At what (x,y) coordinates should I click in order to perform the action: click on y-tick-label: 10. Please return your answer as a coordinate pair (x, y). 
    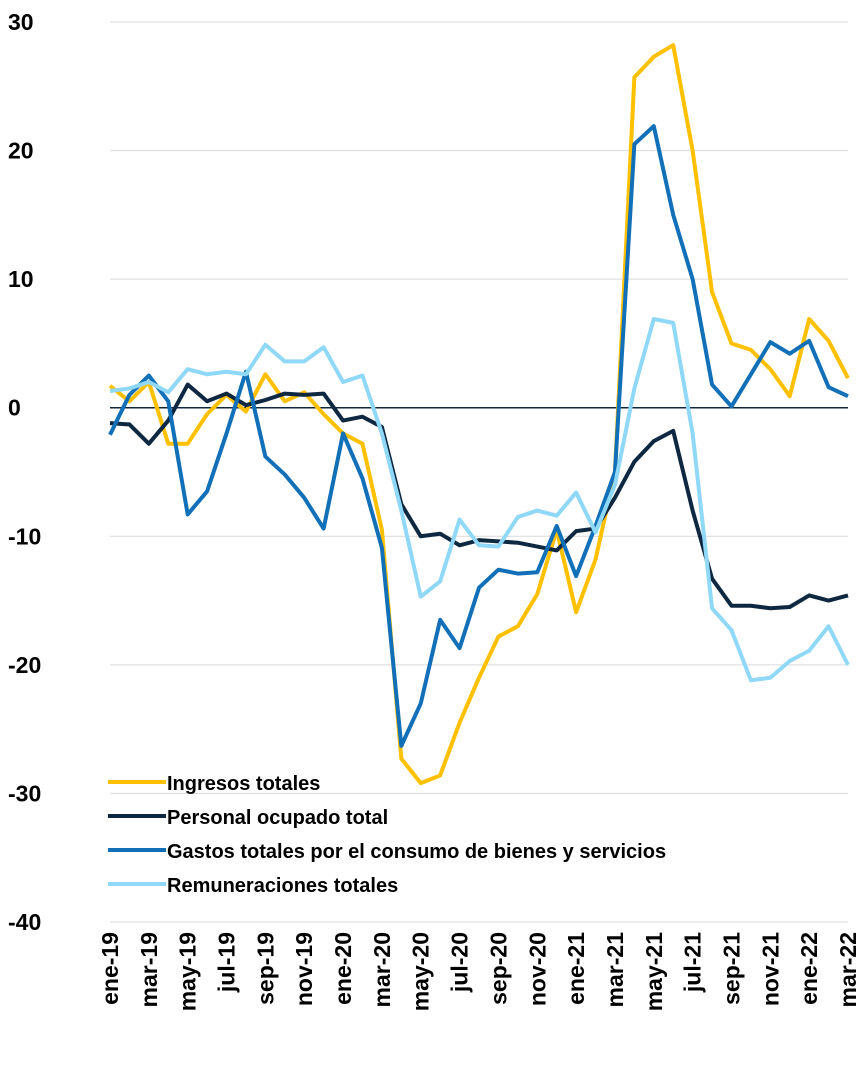
    Looking at the image, I should click on (21, 279).